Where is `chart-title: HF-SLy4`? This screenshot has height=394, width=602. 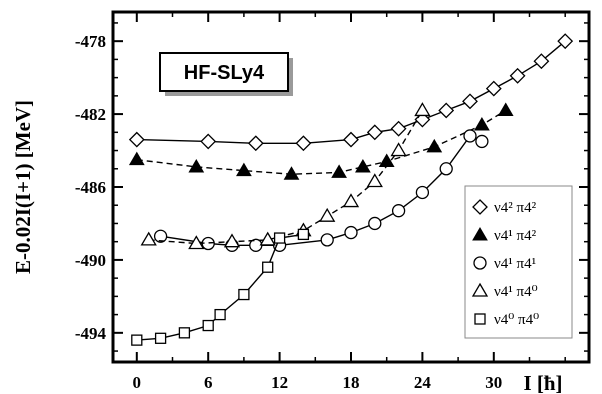
chart-title: HF-SLy4 is located at coordinates (224, 73).